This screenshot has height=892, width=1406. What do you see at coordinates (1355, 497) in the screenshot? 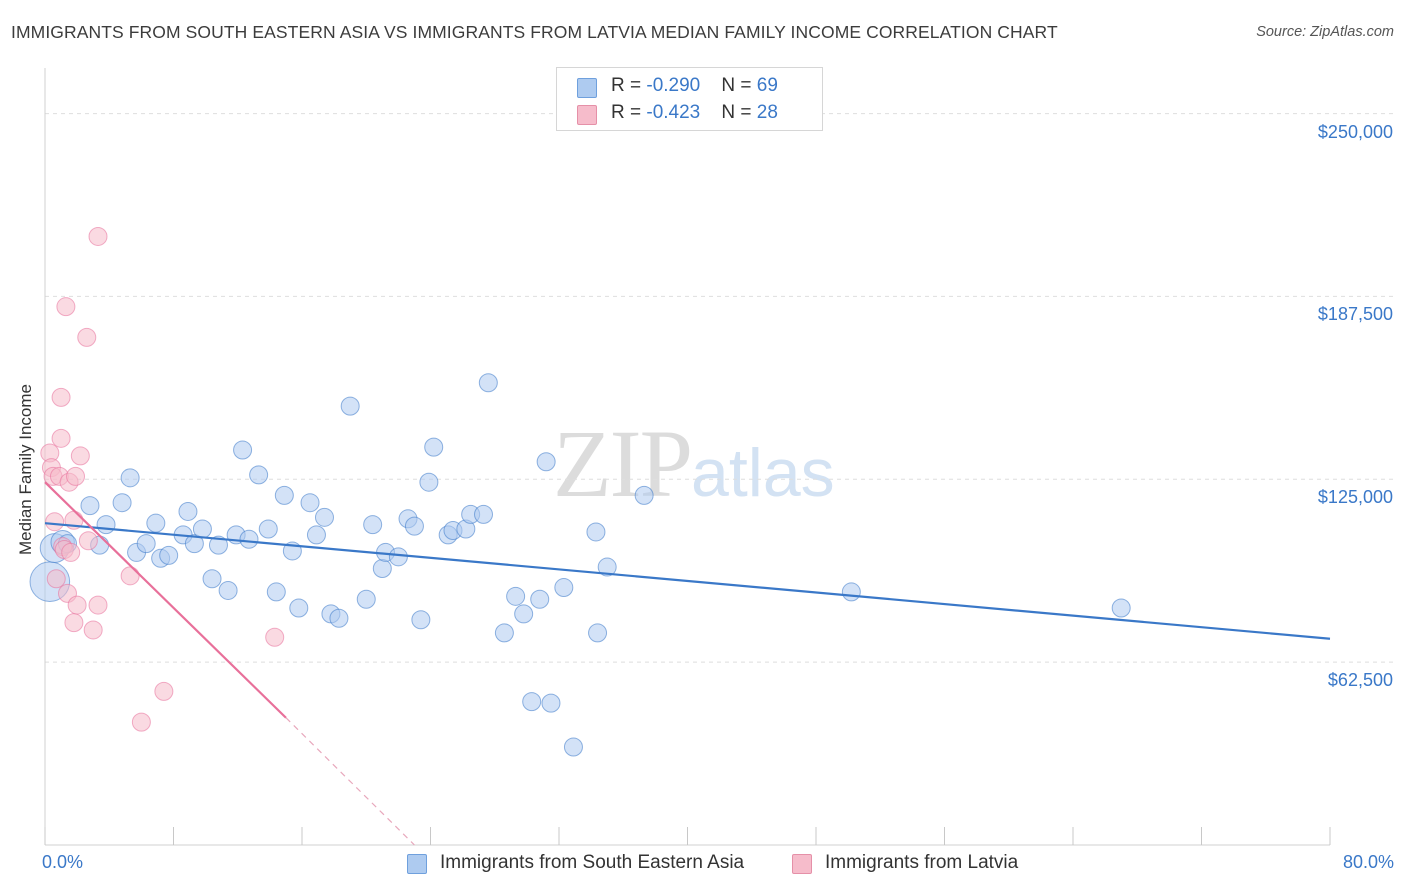
I see `y-tick-label: $125,000` at bounding box center [1355, 497].